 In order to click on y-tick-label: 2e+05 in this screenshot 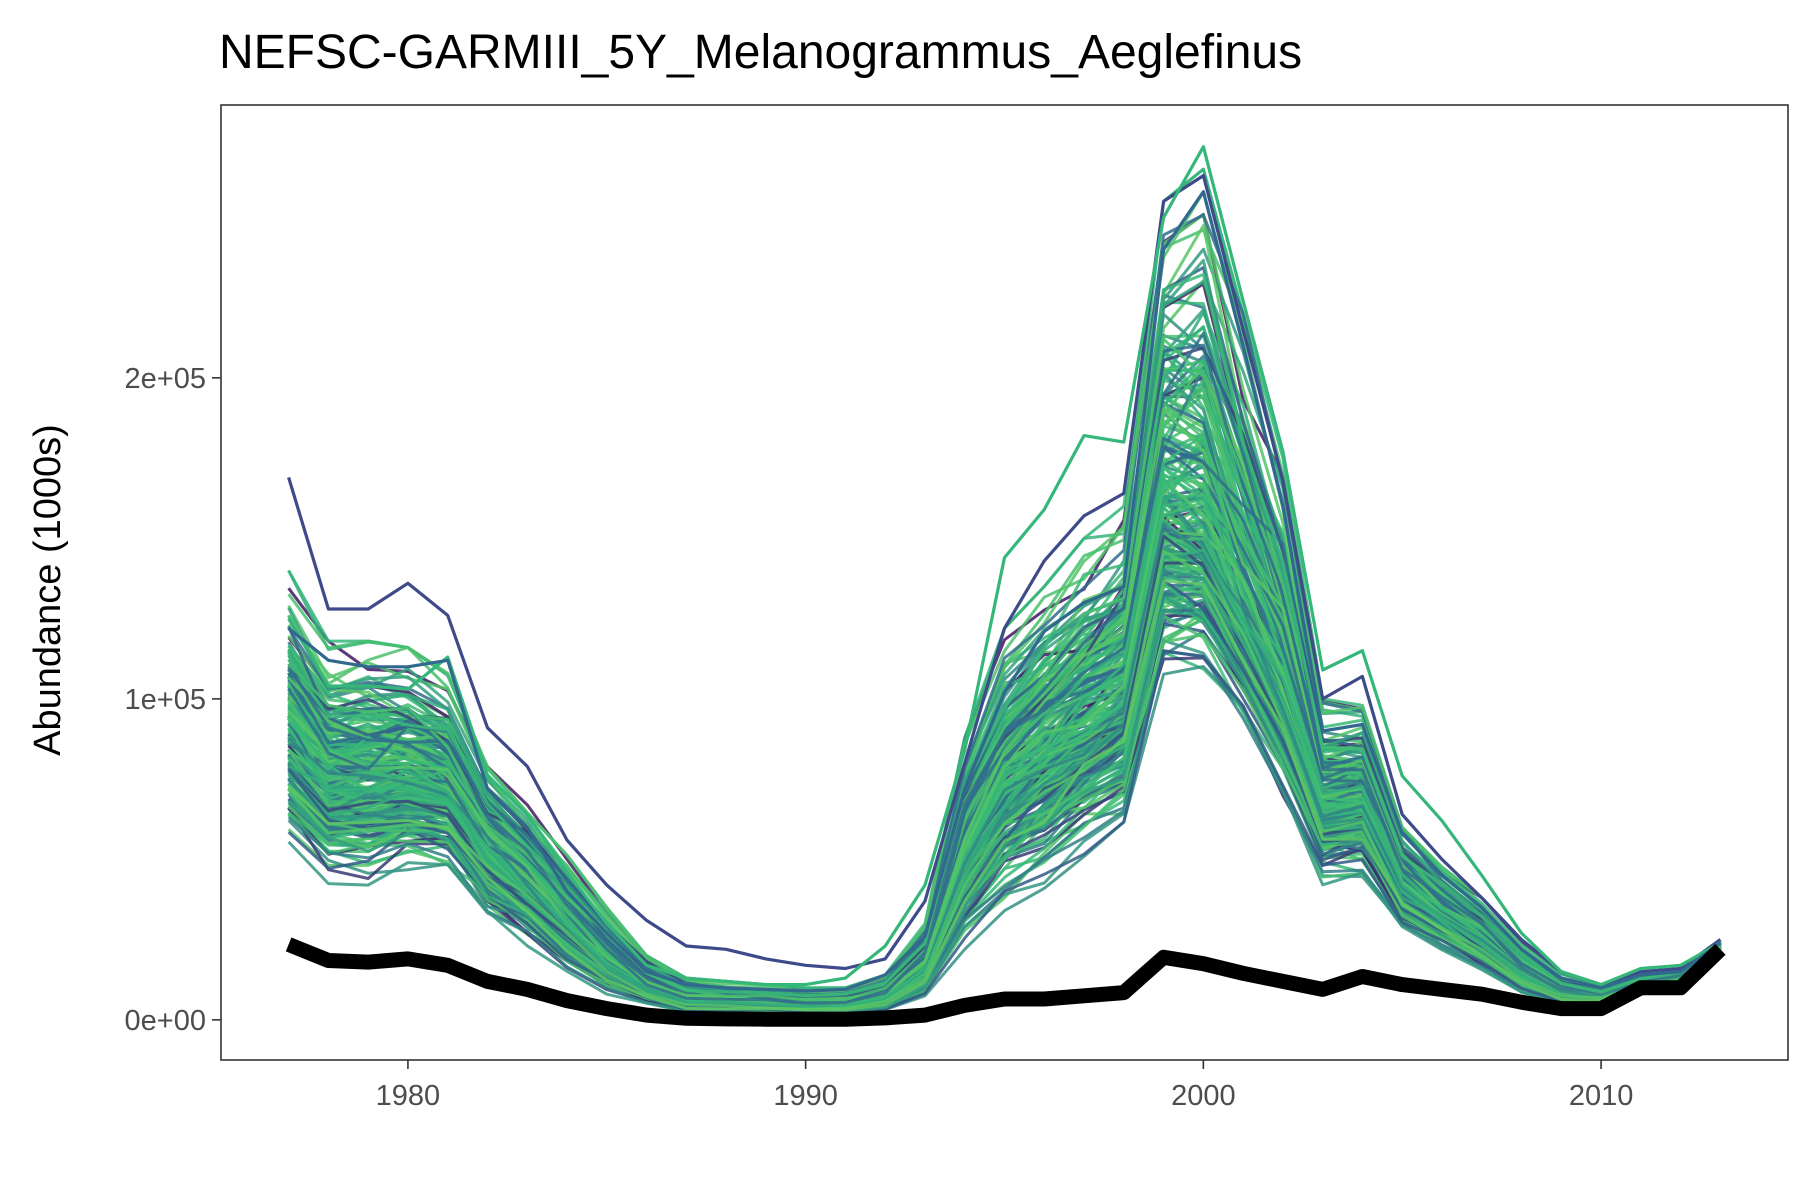, I will do `click(165, 379)`.